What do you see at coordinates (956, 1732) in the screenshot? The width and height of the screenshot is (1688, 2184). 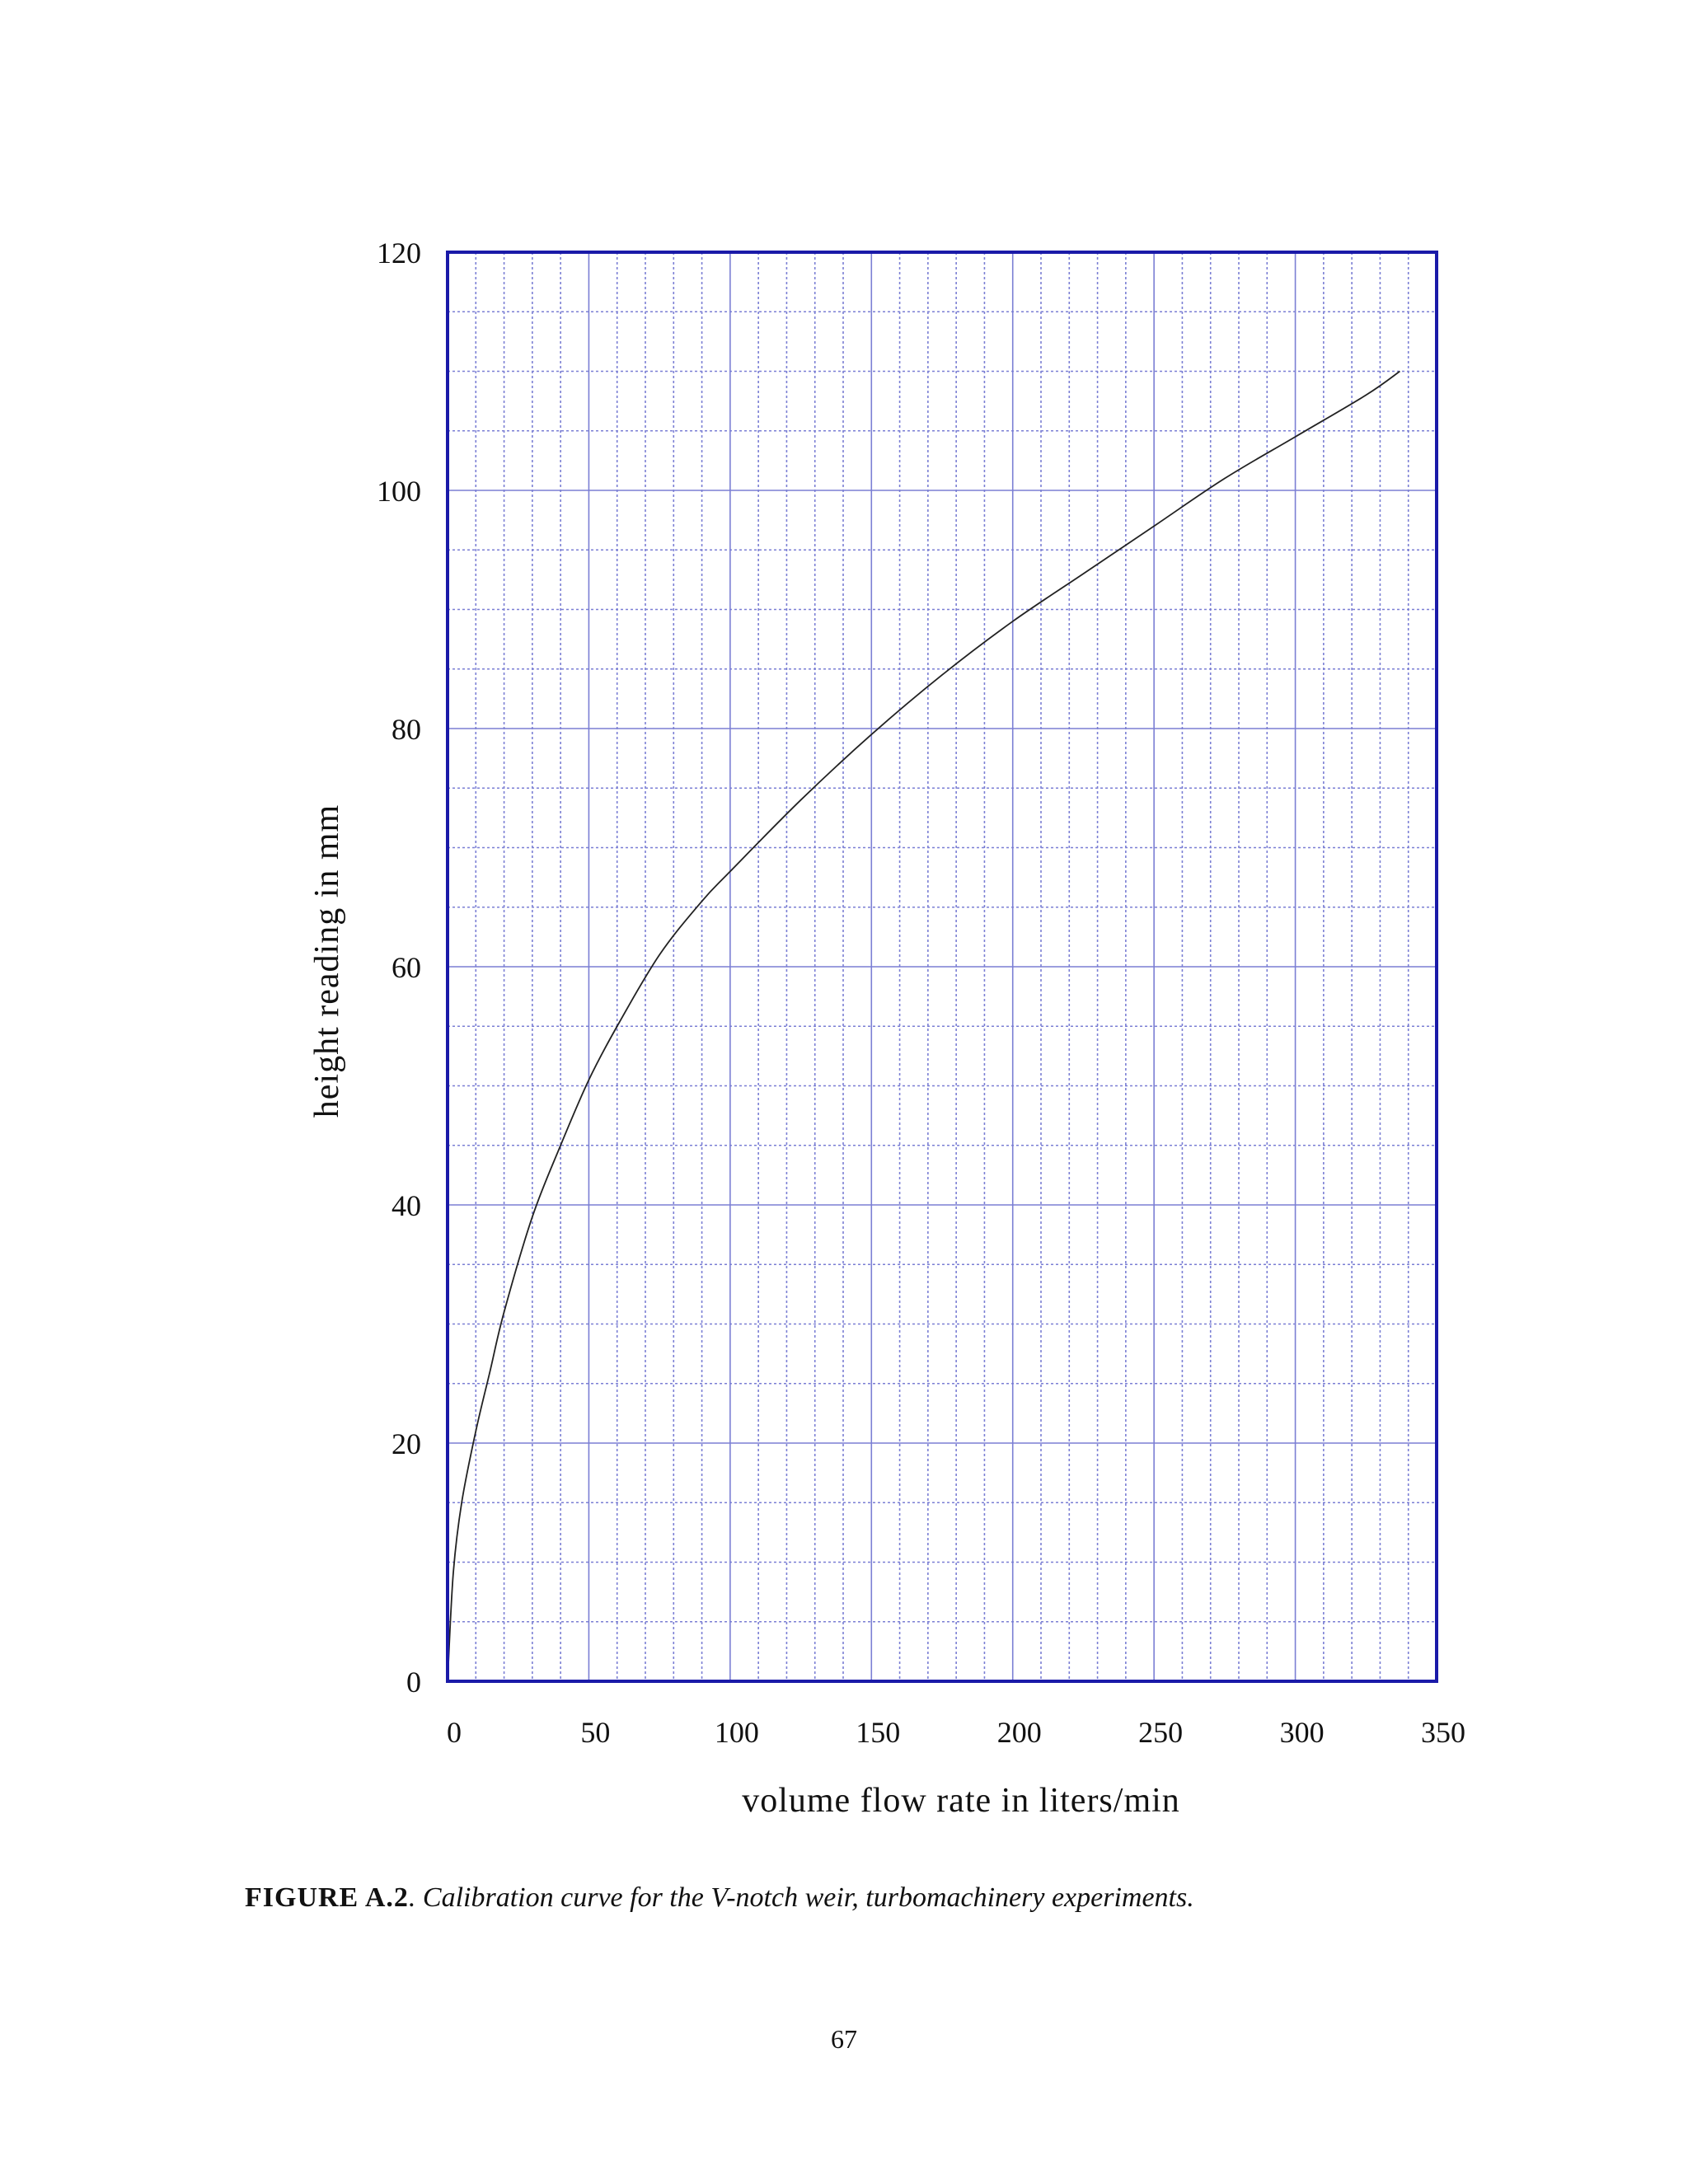 I see `x-tick-labels: 0 50 100 150 200 250 300 350` at bounding box center [956, 1732].